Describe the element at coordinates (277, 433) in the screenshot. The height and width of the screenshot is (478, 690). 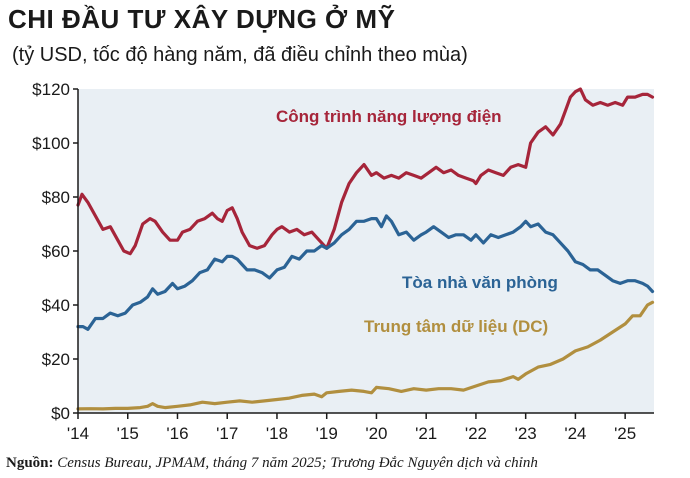
I see `x-tick-label: '18` at that location.